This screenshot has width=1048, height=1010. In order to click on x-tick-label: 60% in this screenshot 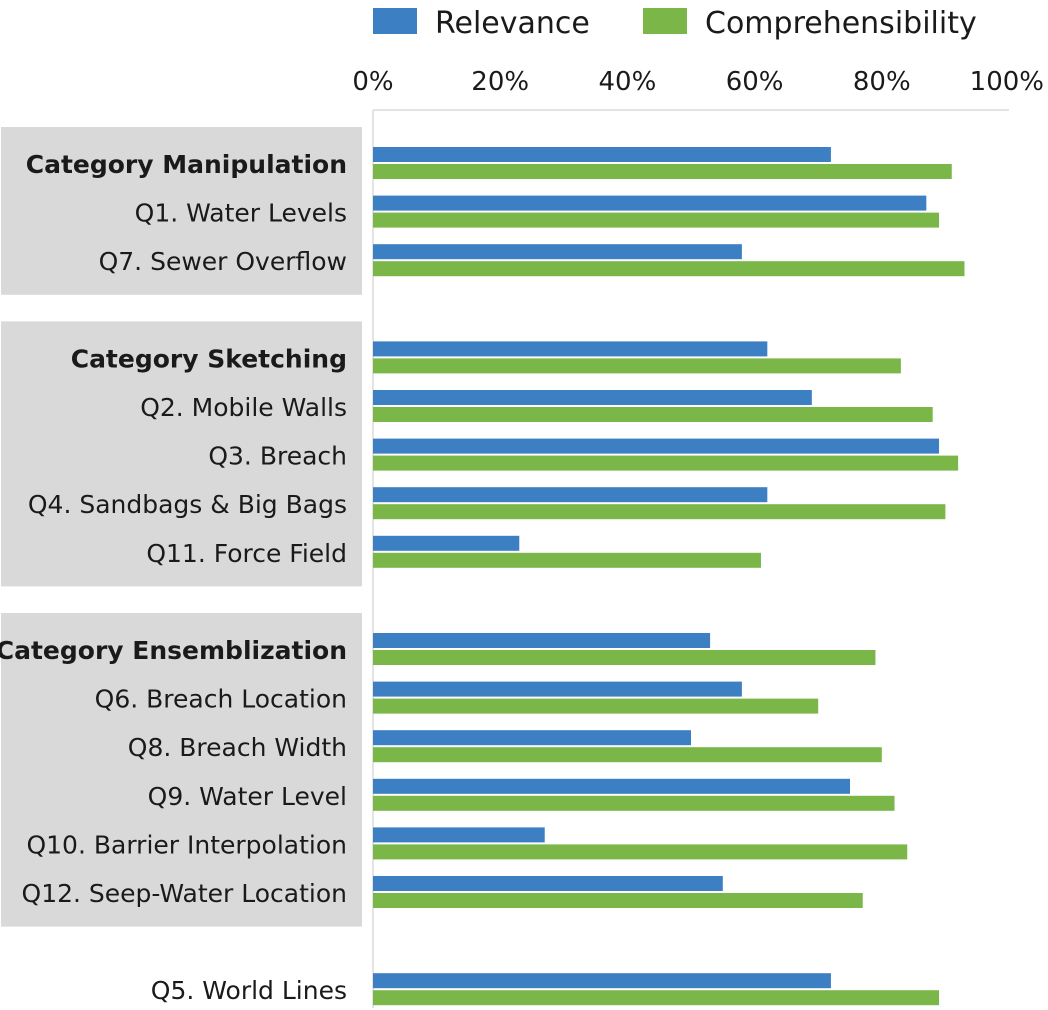, I will do `click(755, 82)`.